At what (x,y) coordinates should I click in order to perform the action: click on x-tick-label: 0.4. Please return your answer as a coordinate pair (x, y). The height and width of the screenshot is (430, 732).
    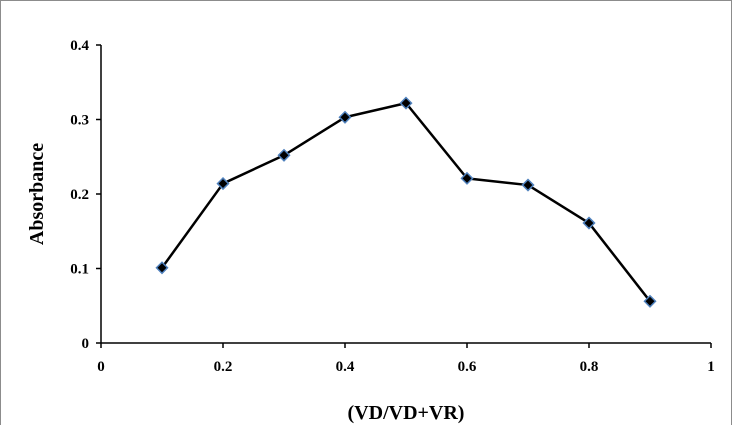
    Looking at the image, I should click on (345, 367).